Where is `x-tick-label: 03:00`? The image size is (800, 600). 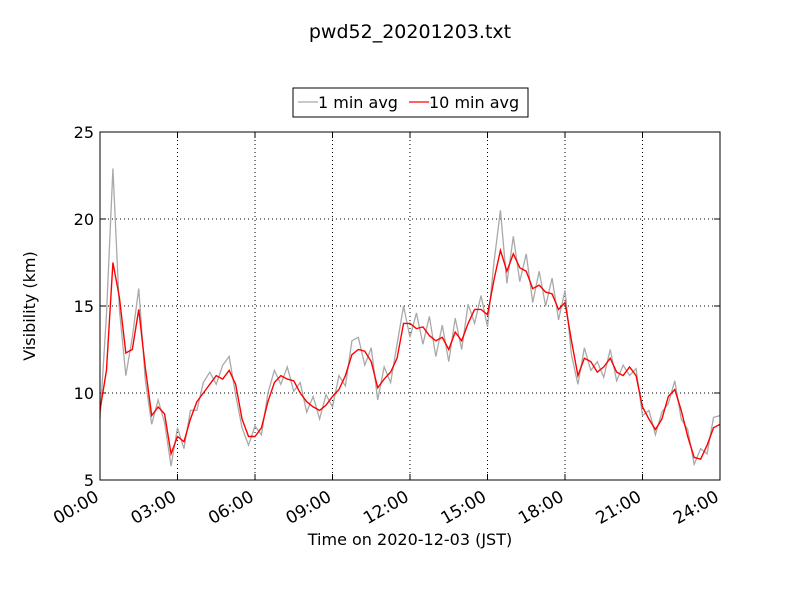 x-tick-label: 03:00 is located at coordinates (154, 508).